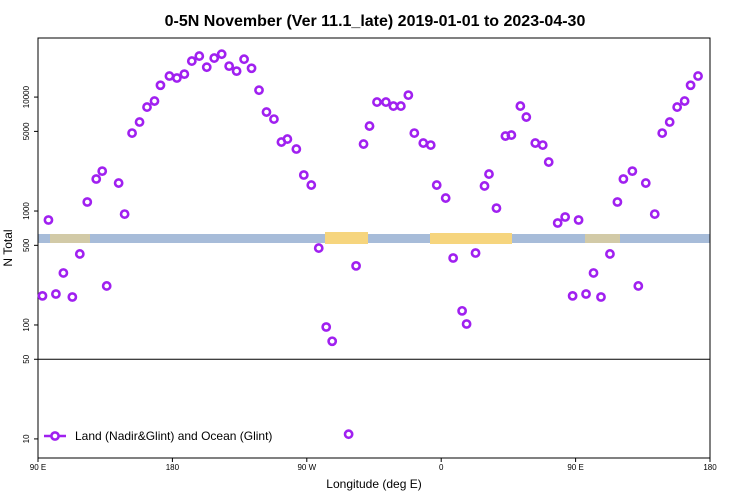 This screenshot has height=500, width=750. Describe the element at coordinates (306, 467) in the screenshot. I see `x-tick-label: 90 W` at that location.